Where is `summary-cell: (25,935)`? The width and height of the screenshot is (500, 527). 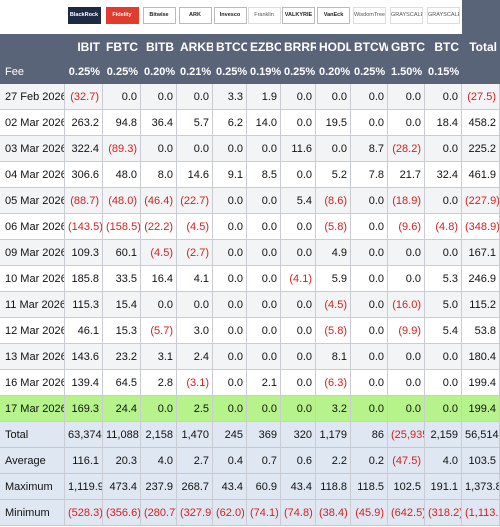
summary-cell: (25,935) is located at coordinates (406, 435).